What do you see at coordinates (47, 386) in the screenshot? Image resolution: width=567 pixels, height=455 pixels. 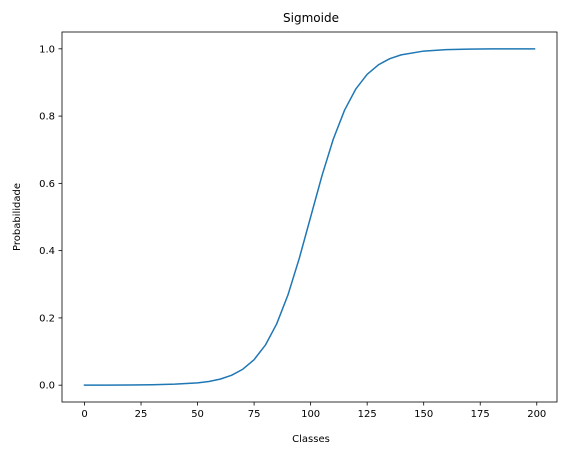 I see `y-tick-label: 0.0` at bounding box center [47, 386].